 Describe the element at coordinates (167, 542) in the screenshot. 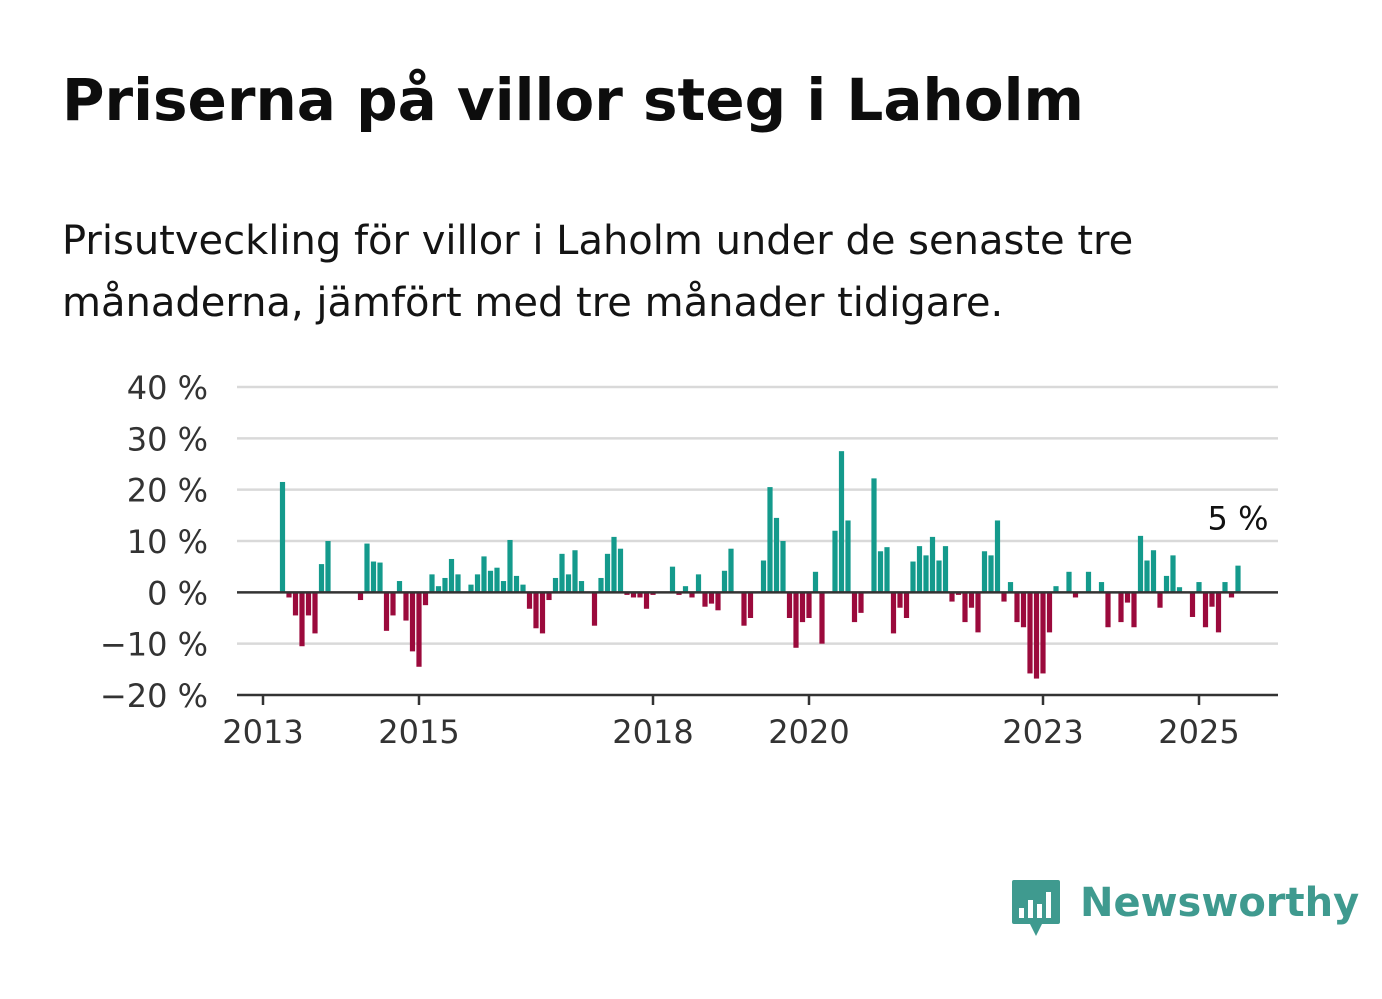

I see `y-tick-label: 10 %` at that location.